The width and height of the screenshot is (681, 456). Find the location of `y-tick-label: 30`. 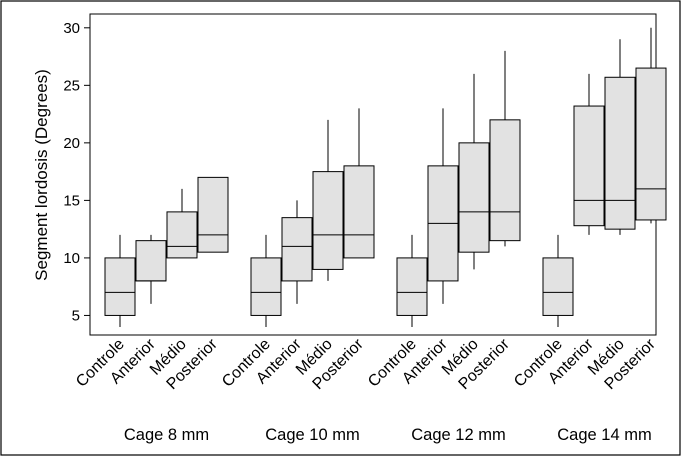

y-tick-label: 30 is located at coordinates (71, 28).